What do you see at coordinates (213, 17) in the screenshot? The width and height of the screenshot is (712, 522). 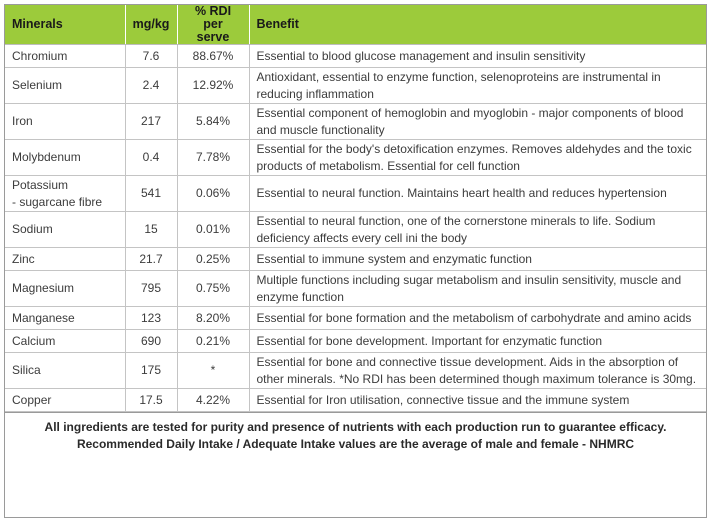 I see `header-rdi-line1: % RDI per` at bounding box center [213, 17].